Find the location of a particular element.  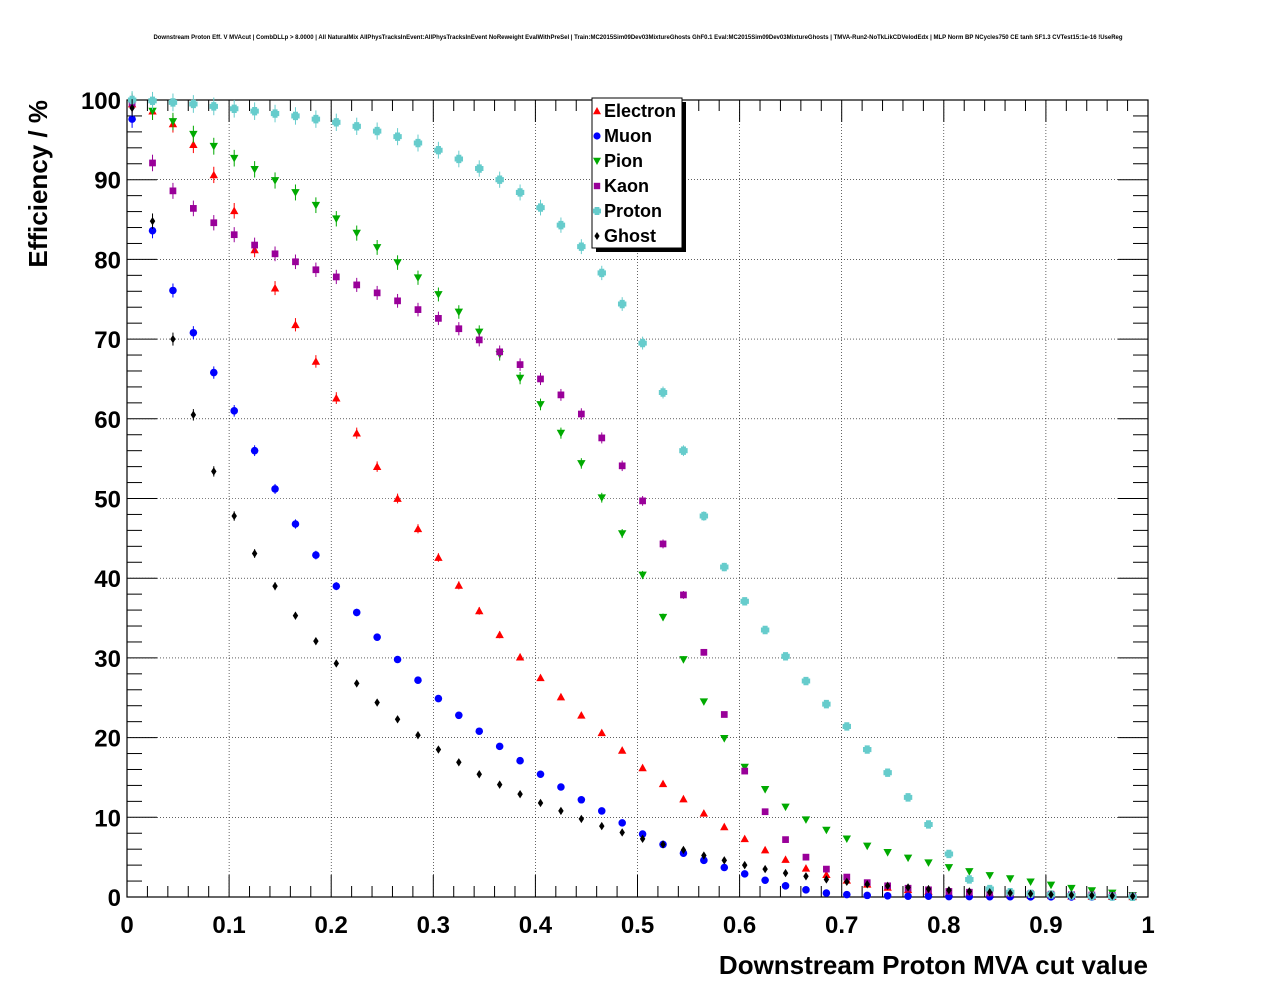

x-tick-label: 0.2 is located at coordinates (331, 925).